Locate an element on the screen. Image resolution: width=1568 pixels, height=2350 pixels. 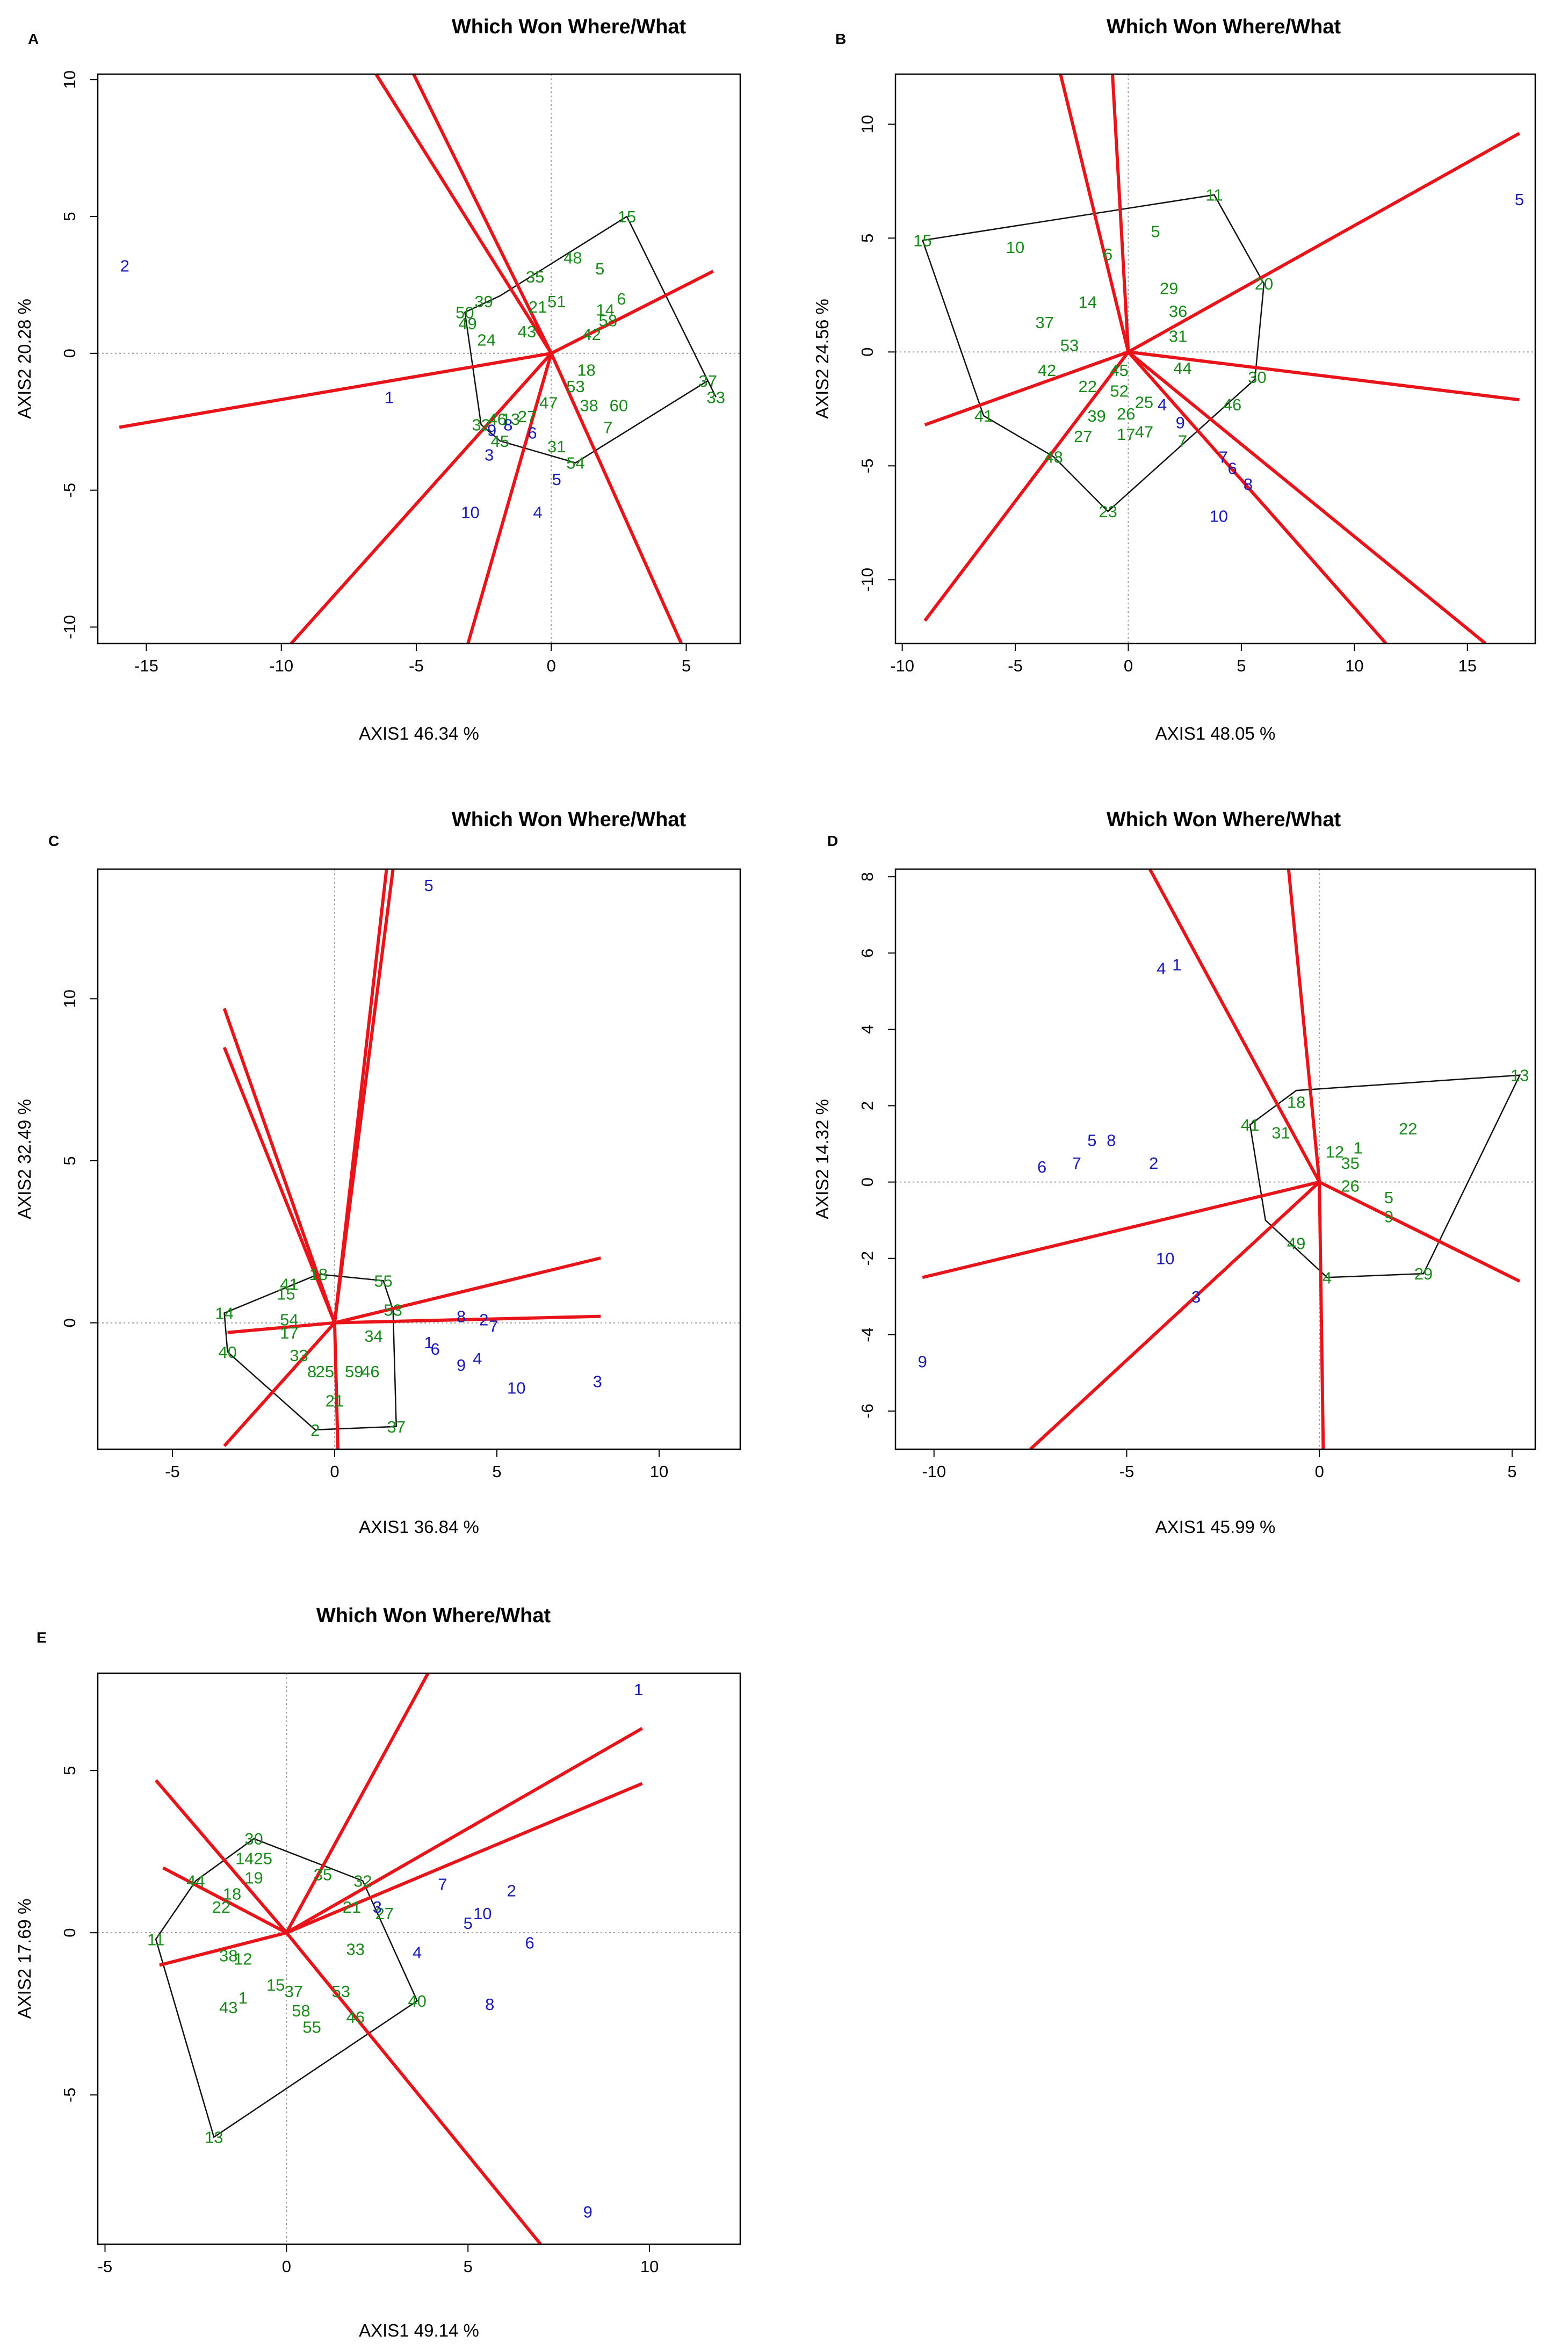
y-tick-label: -5 is located at coordinates (69, 490).